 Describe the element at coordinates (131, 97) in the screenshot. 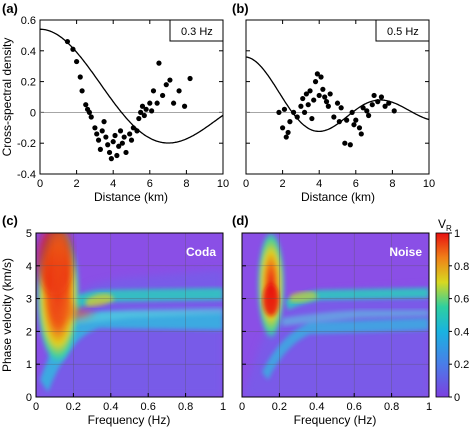

I see `plot-frame-a` at that location.